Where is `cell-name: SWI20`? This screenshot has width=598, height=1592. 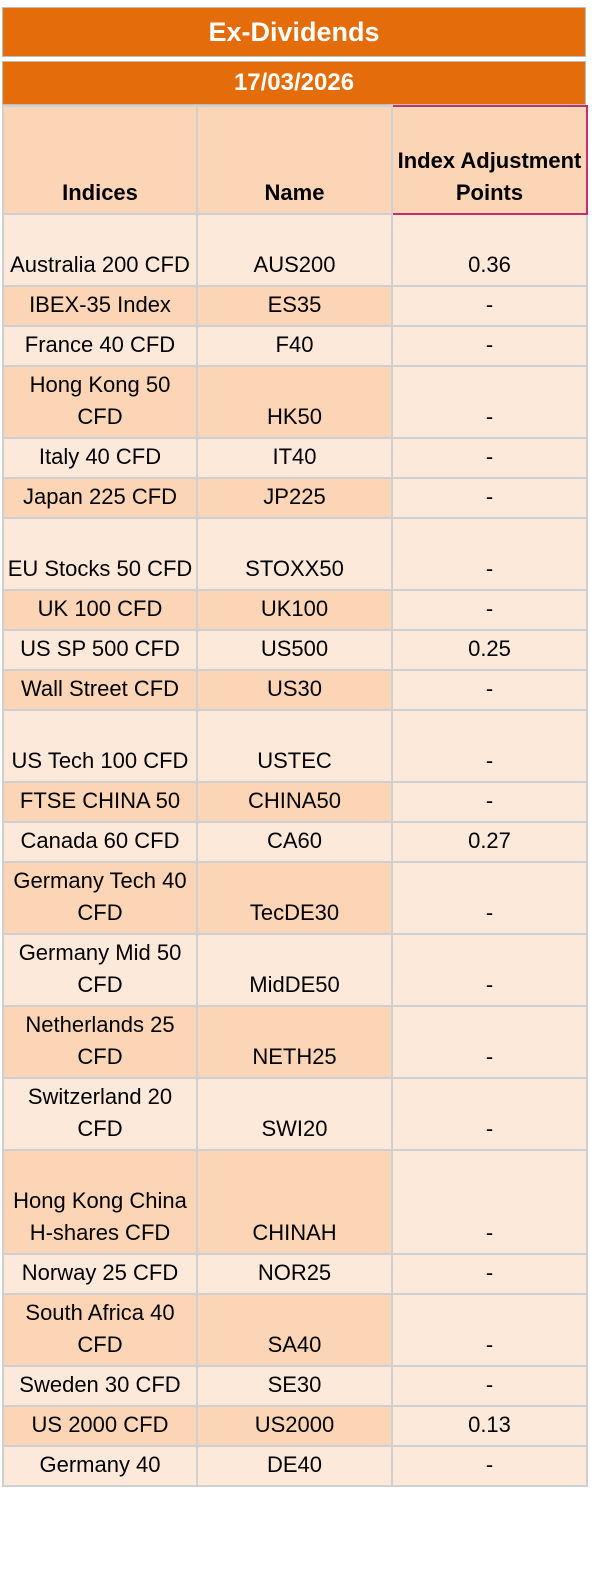 cell-name: SWI20 is located at coordinates (294, 1114).